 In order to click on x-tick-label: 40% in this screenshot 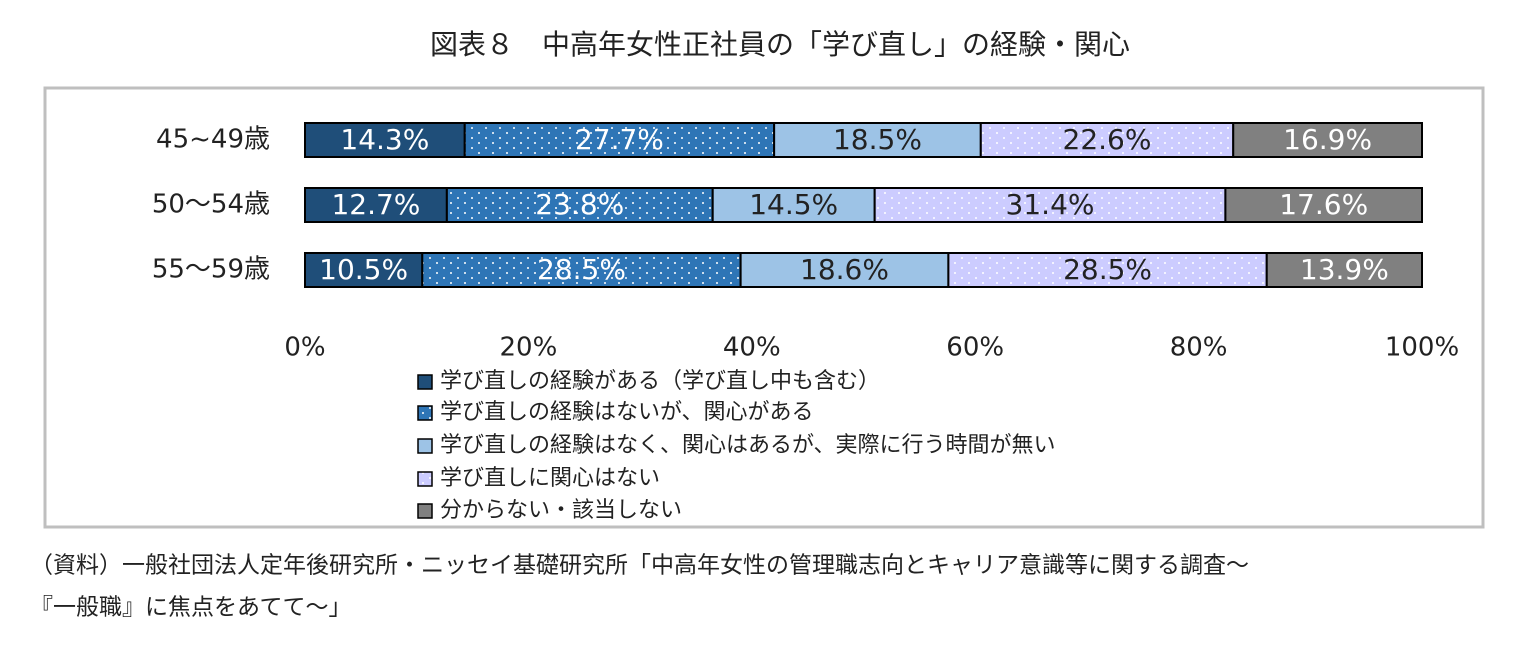, I will do `click(752, 348)`.